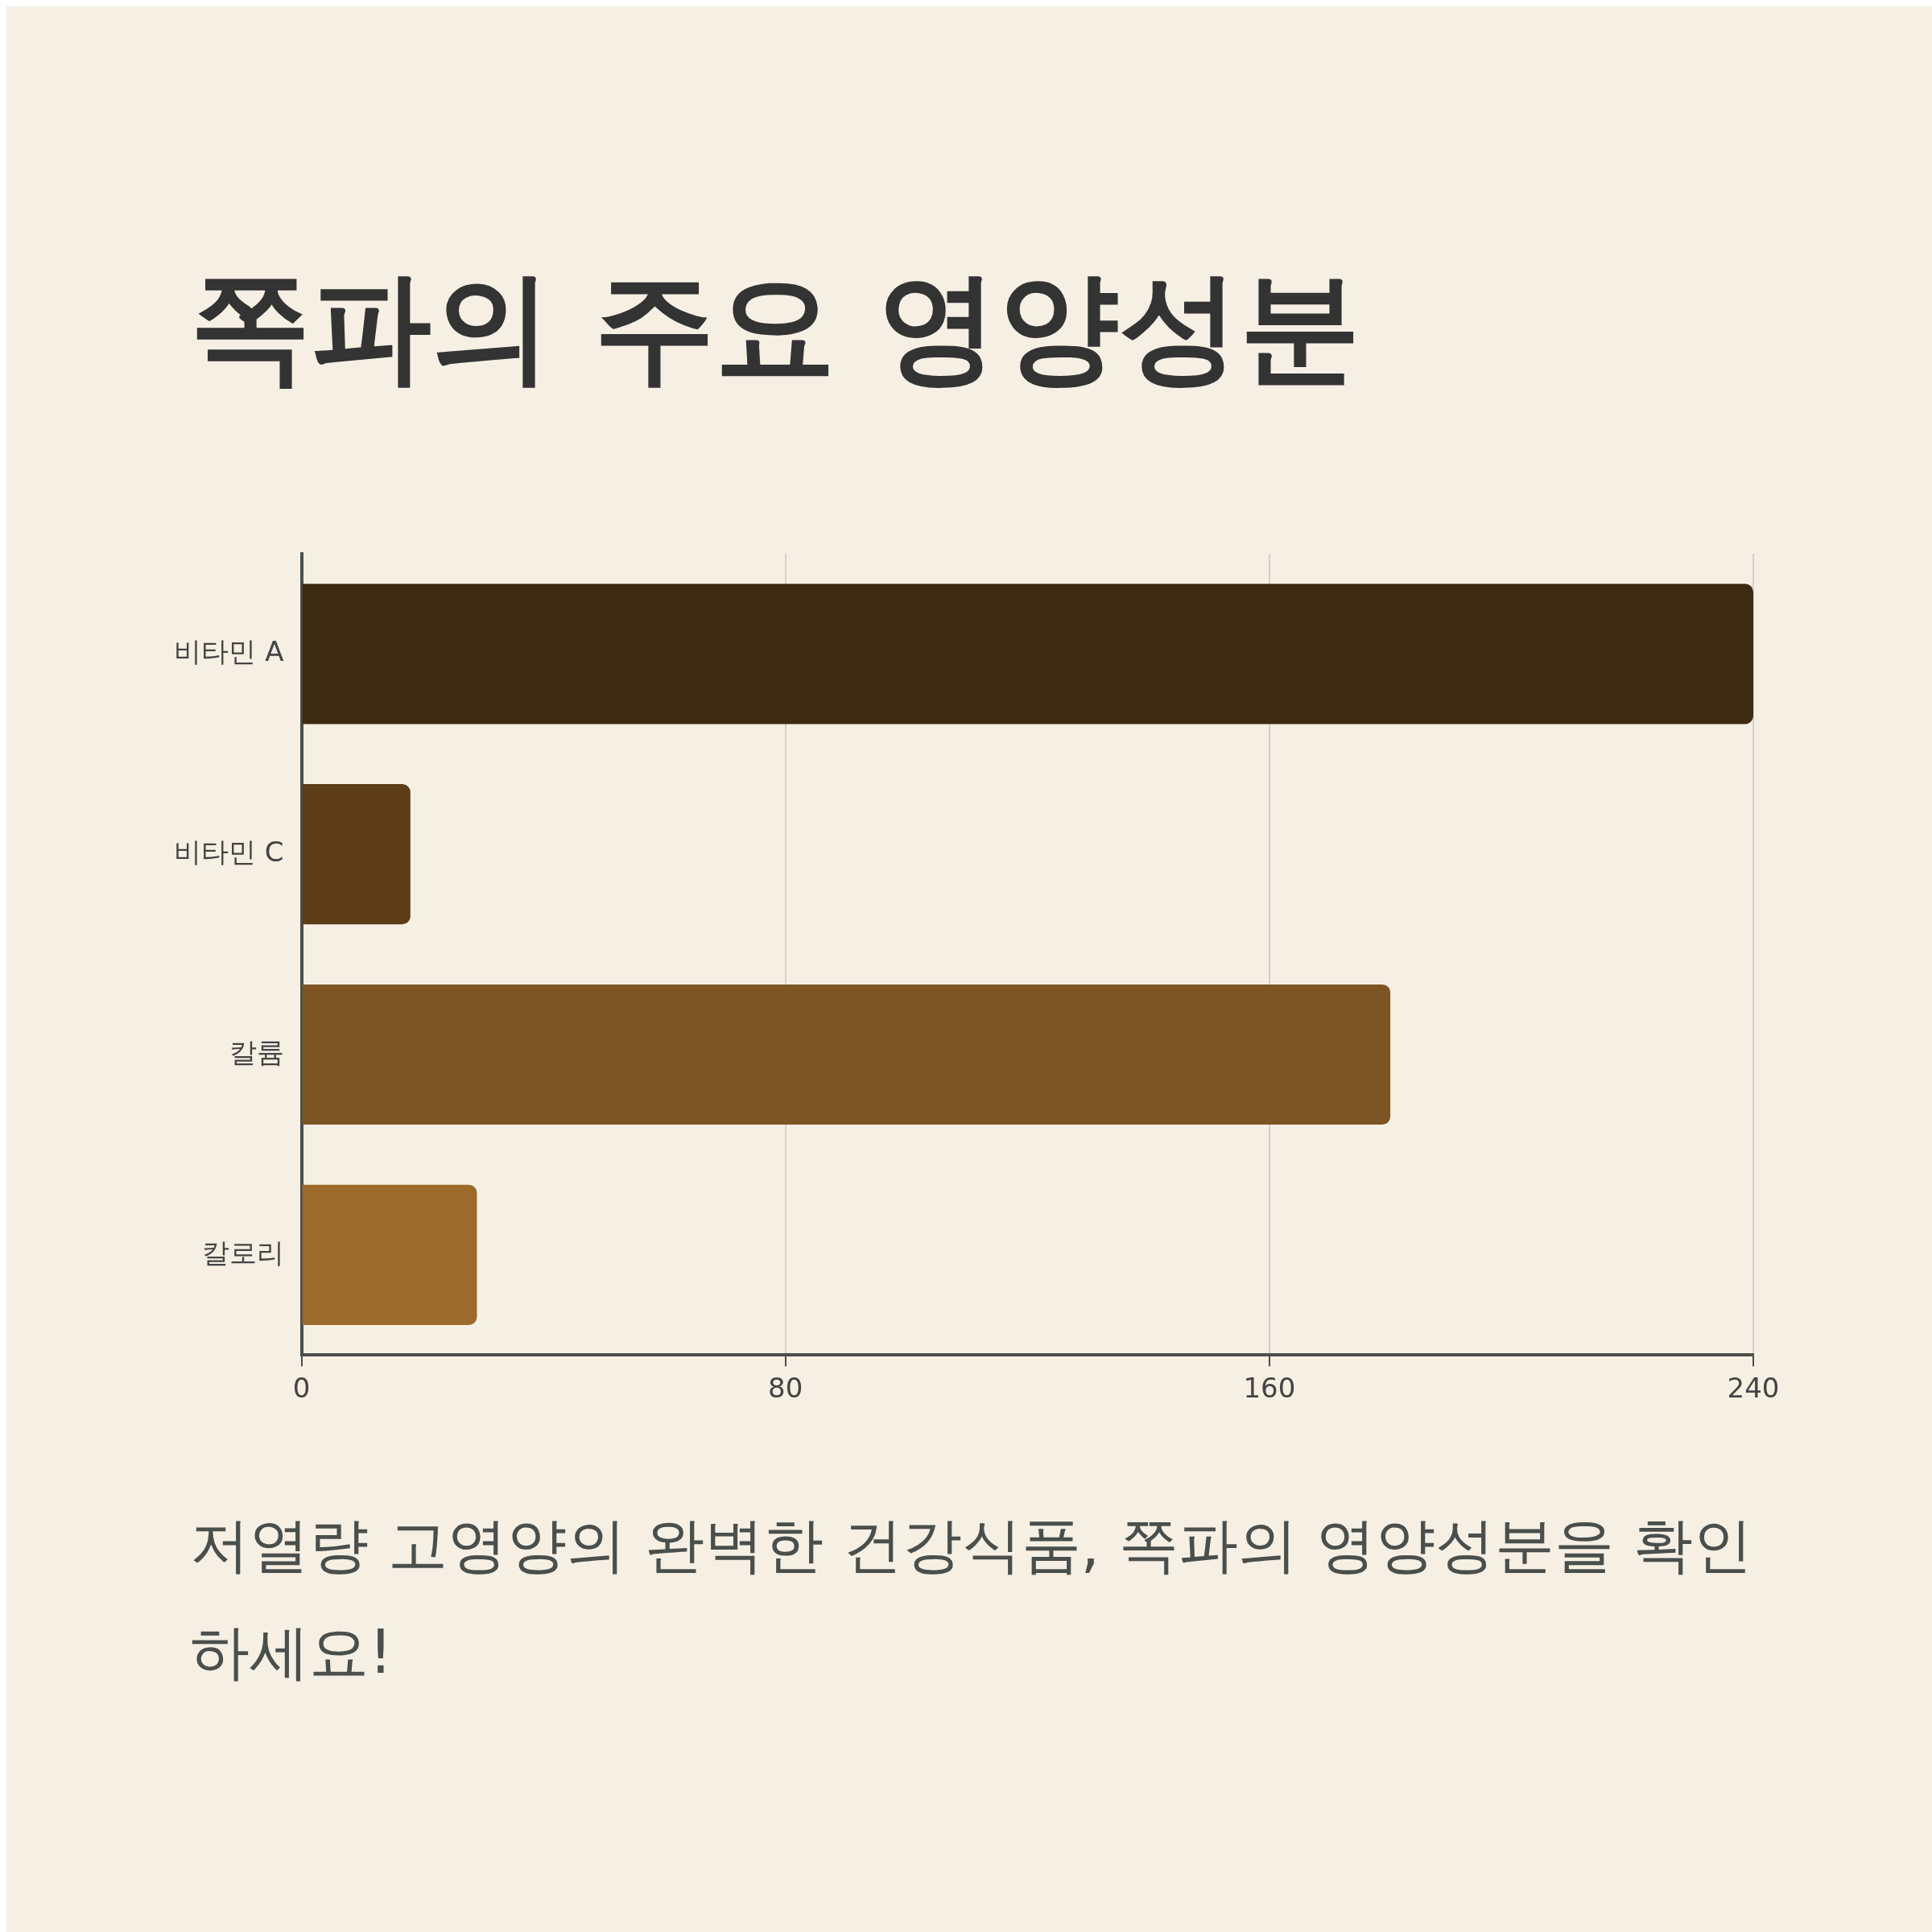 The image size is (1932, 1932). Describe the element at coordinates (256, 1051) in the screenshot. I see `y-tick-label: 칼륨` at that location.